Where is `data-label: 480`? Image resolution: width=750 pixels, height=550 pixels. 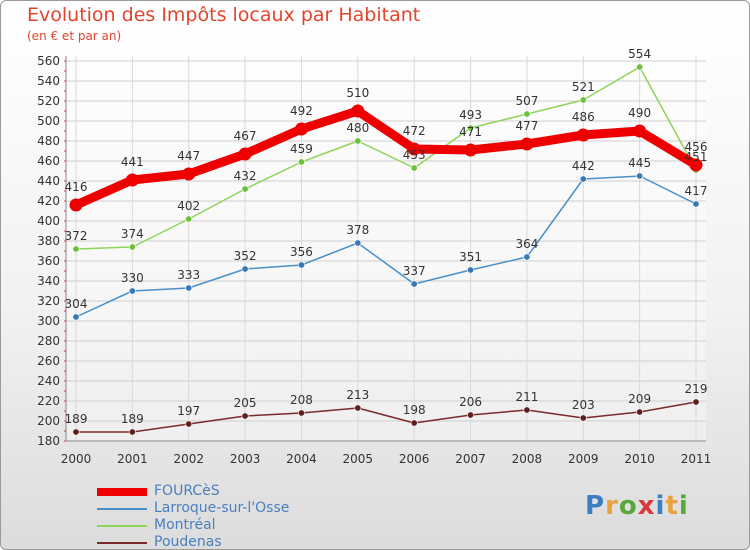
data-label: 480 is located at coordinates (357, 128).